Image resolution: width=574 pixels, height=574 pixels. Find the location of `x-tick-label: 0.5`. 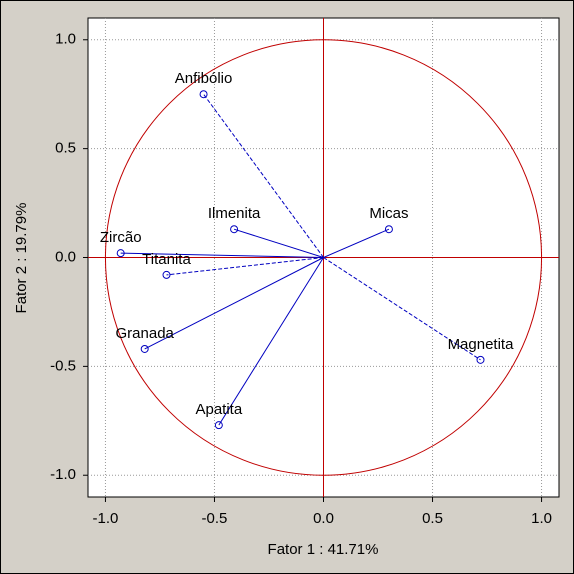

x-tick-label: 0.5 is located at coordinates (432, 518).